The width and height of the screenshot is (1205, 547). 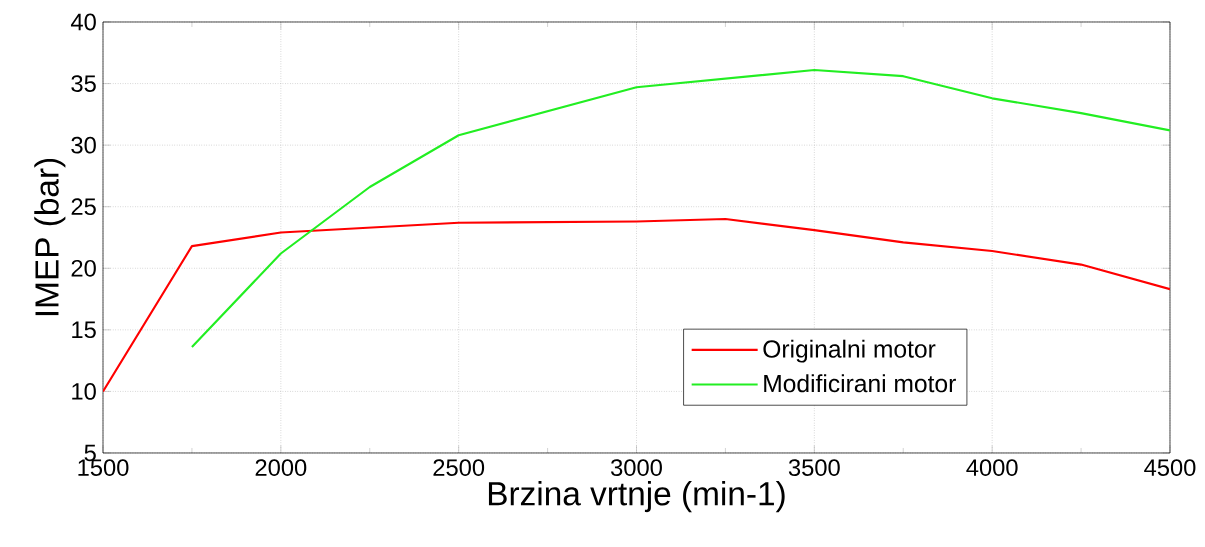 I want to click on x-tick-label: 2000, so click(x=281, y=467).